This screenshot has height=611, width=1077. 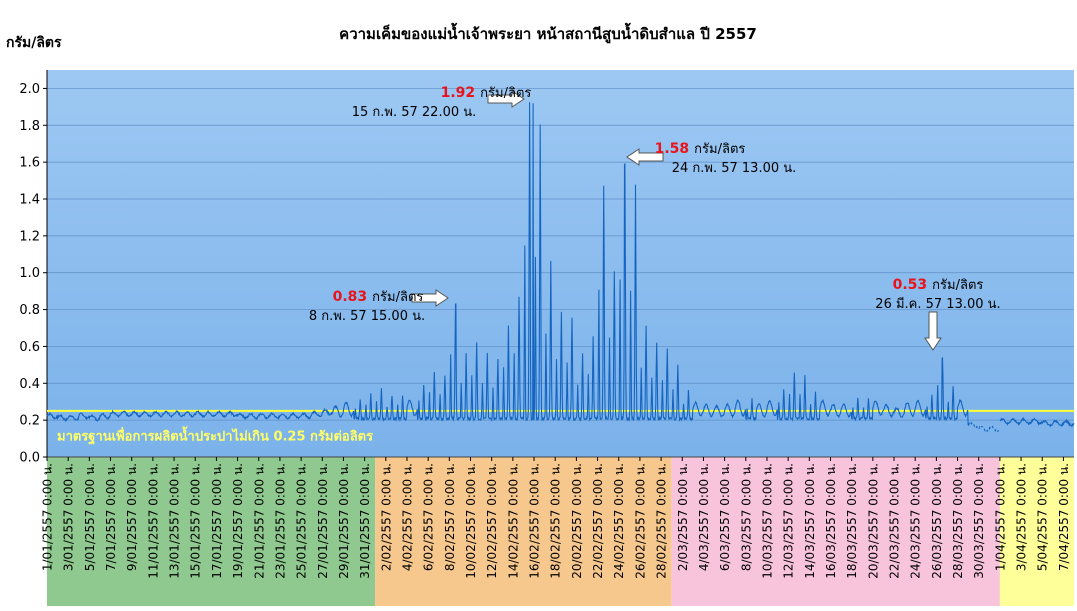 What do you see at coordinates (132, 517) in the screenshot?
I see `x-tick-label: 9/01/2557 0:00 น.` at bounding box center [132, 517].